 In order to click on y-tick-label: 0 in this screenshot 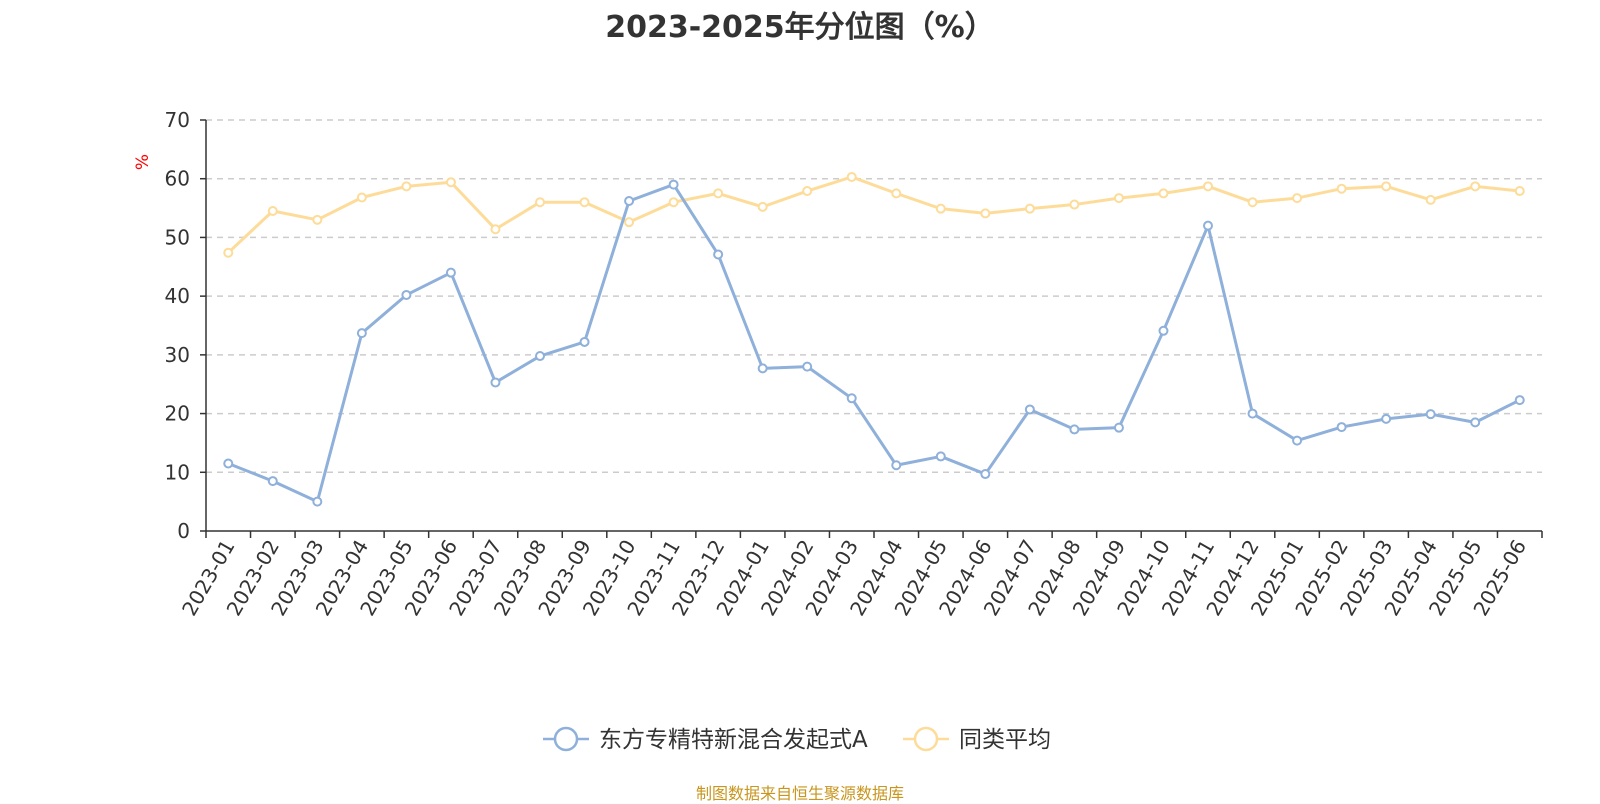, I will do `click(183, 531)`.